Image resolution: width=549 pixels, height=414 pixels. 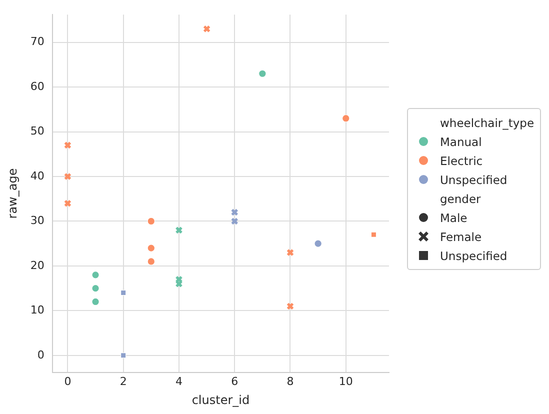 What do you see at coordinates (461, 237) in the screenshot?
I see `legend-label: Female` at bounding box center [461, 237].